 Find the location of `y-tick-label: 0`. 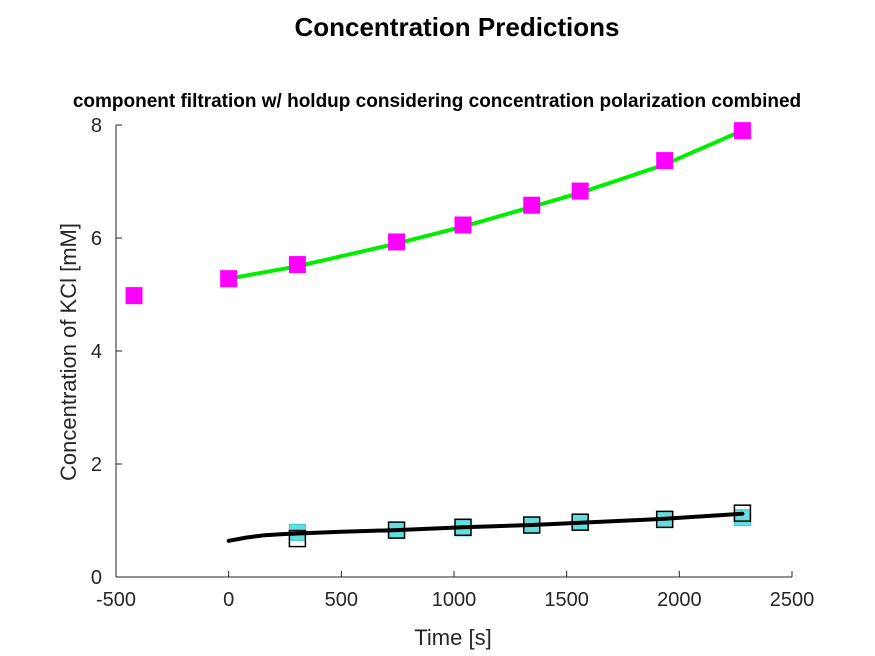

y-tick-label: 0 is located at coordinates (96, 578).